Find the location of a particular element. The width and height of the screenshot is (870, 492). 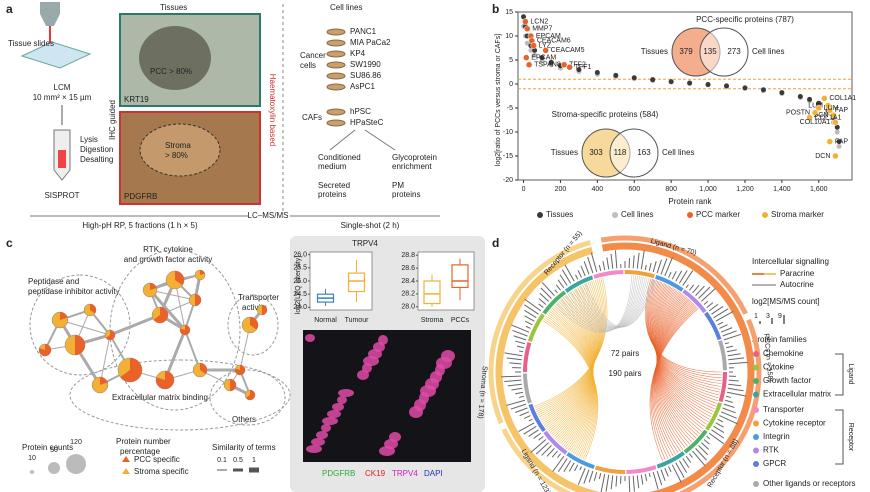

legend-label: Growth factor is located at coordinates (787, 380).